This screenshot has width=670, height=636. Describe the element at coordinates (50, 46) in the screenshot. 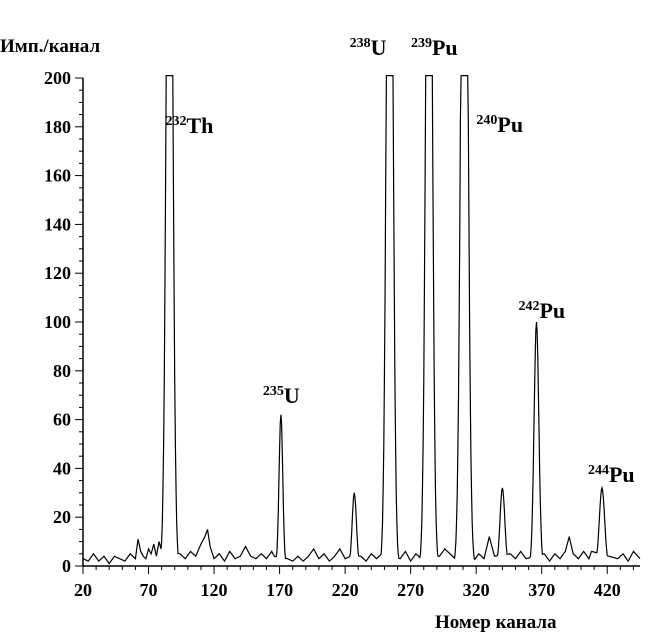

I see `y-axis-title: Имп./канал` at that location.